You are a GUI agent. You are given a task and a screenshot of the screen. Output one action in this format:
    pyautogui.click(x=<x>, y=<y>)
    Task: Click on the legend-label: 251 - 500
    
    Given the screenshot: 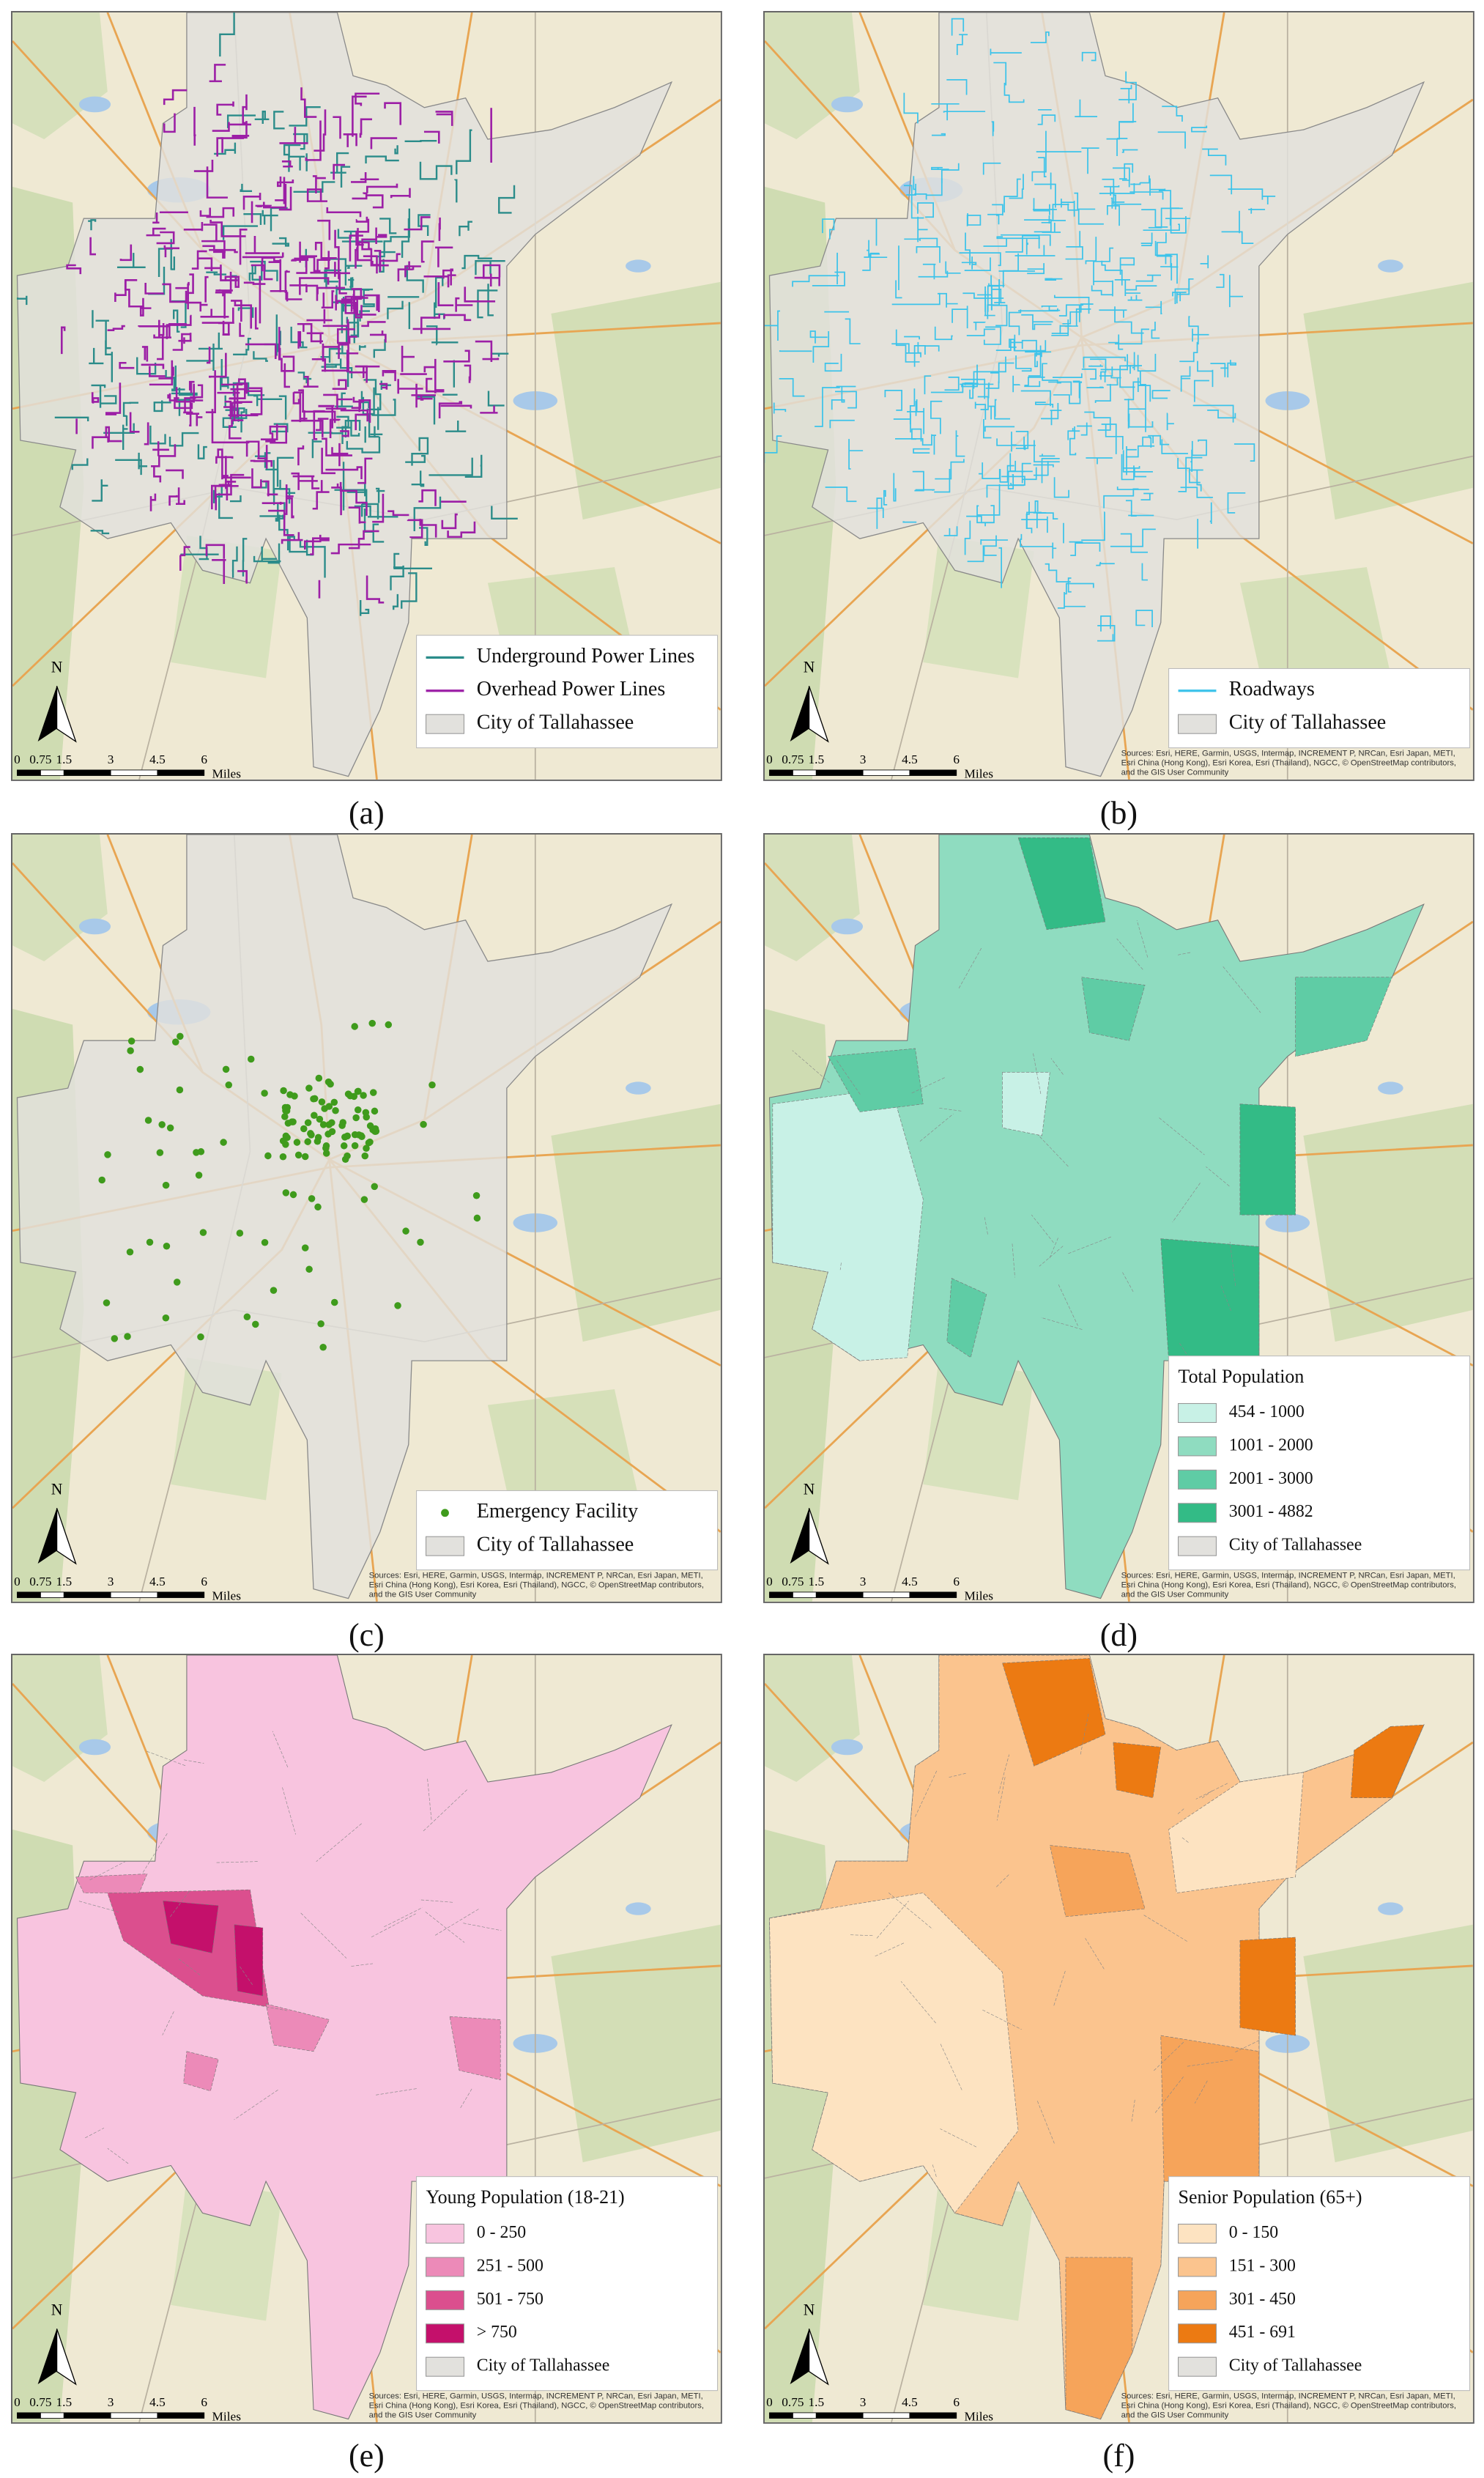 What is the action you would take?
    pyautogui.click(x=510, y=2265)
    